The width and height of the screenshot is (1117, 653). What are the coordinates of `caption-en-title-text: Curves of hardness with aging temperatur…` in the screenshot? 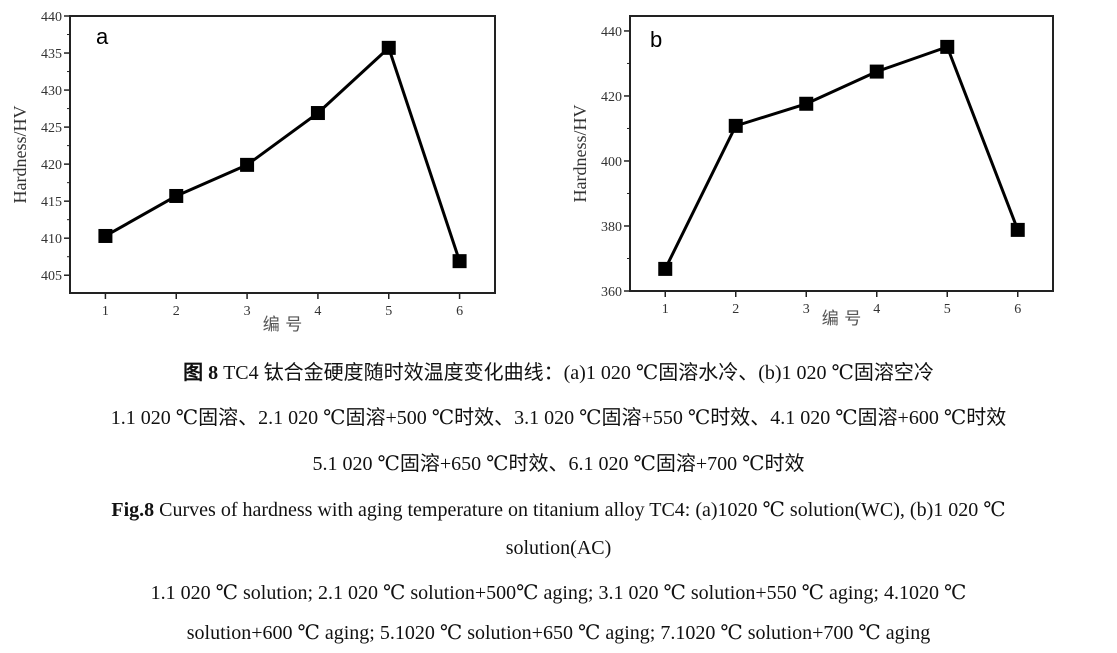 It's located at (580, 510).